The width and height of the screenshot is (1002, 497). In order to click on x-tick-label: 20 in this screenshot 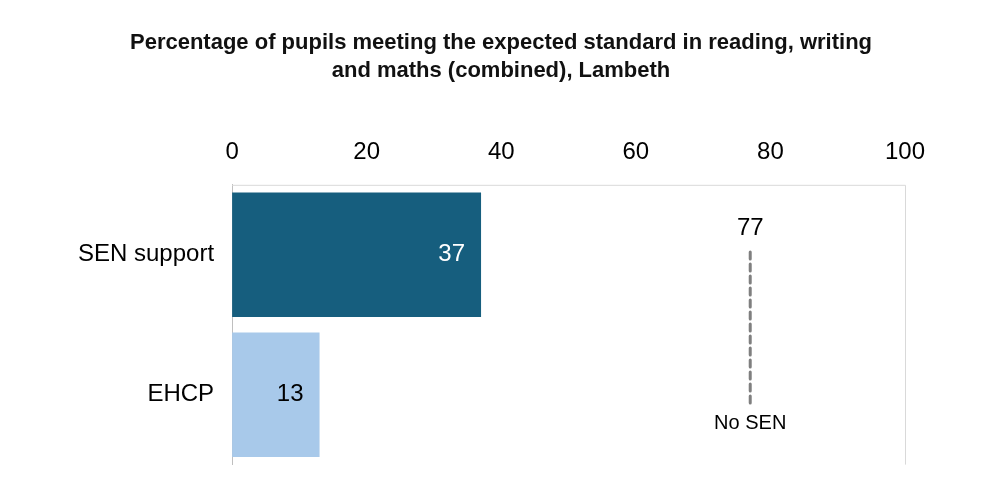, I will do `click(366, 151)`.